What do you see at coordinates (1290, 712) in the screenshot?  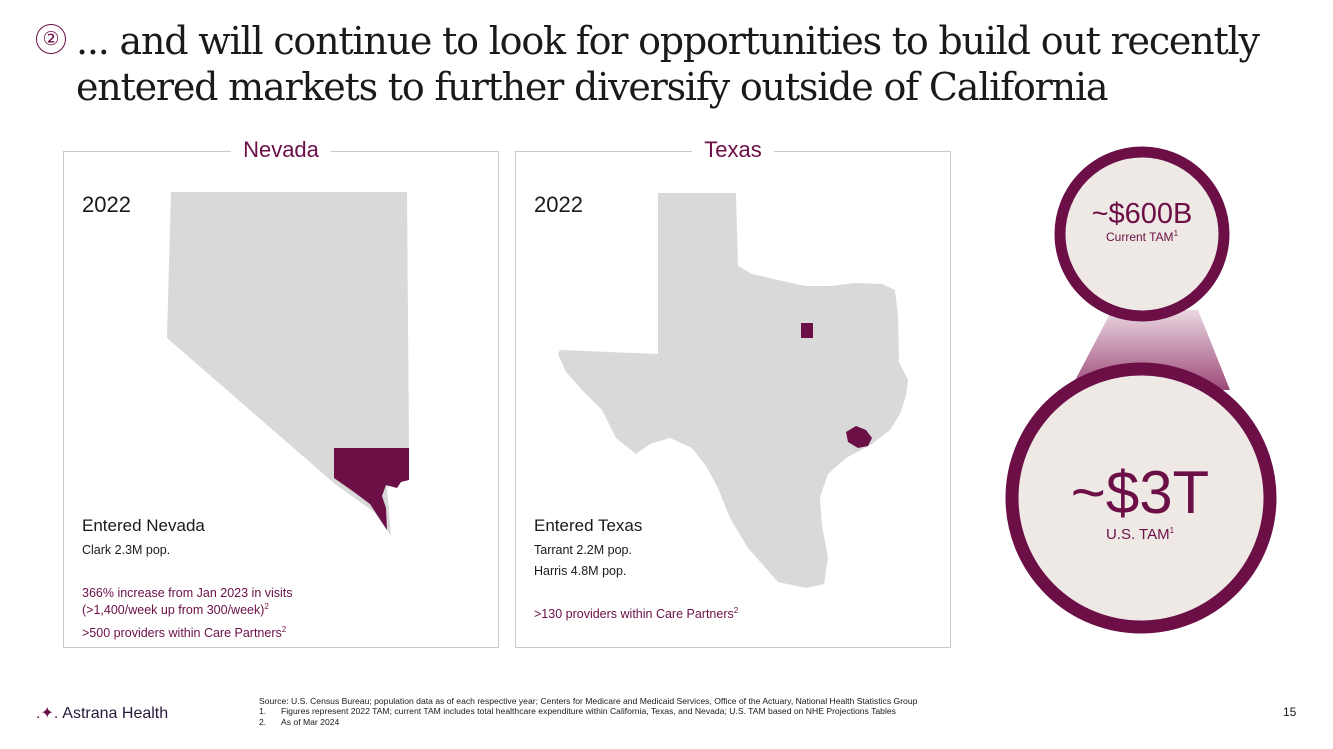 I see `page-number: 15` at bounding box center [1290, 712].